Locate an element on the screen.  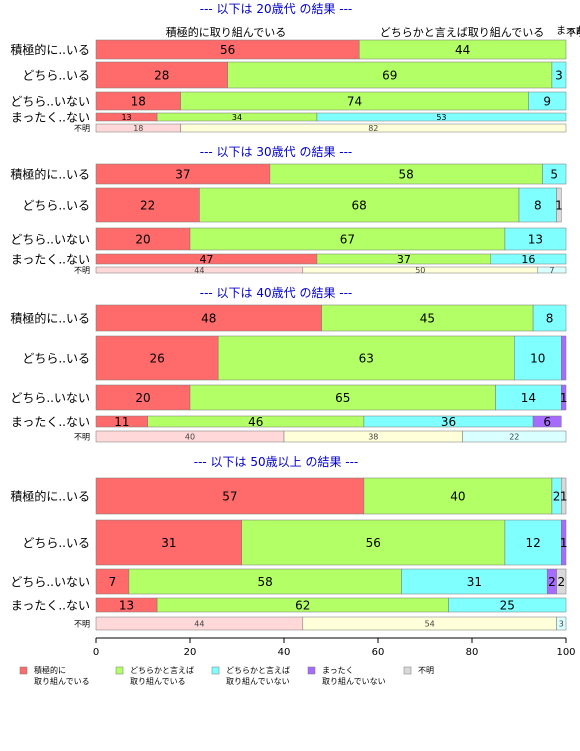
bar-value-label: 46 is located at coordinates (255, 422).